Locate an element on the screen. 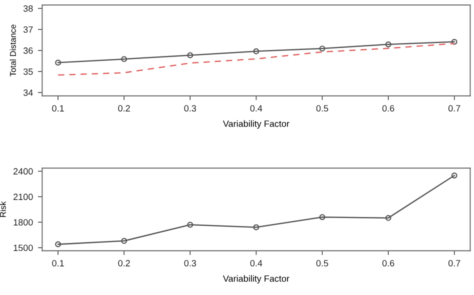 Image resolution: width=474 pixels, height=295 pixels. y-tick-label: 1800 is located at coordinates (23, 222).